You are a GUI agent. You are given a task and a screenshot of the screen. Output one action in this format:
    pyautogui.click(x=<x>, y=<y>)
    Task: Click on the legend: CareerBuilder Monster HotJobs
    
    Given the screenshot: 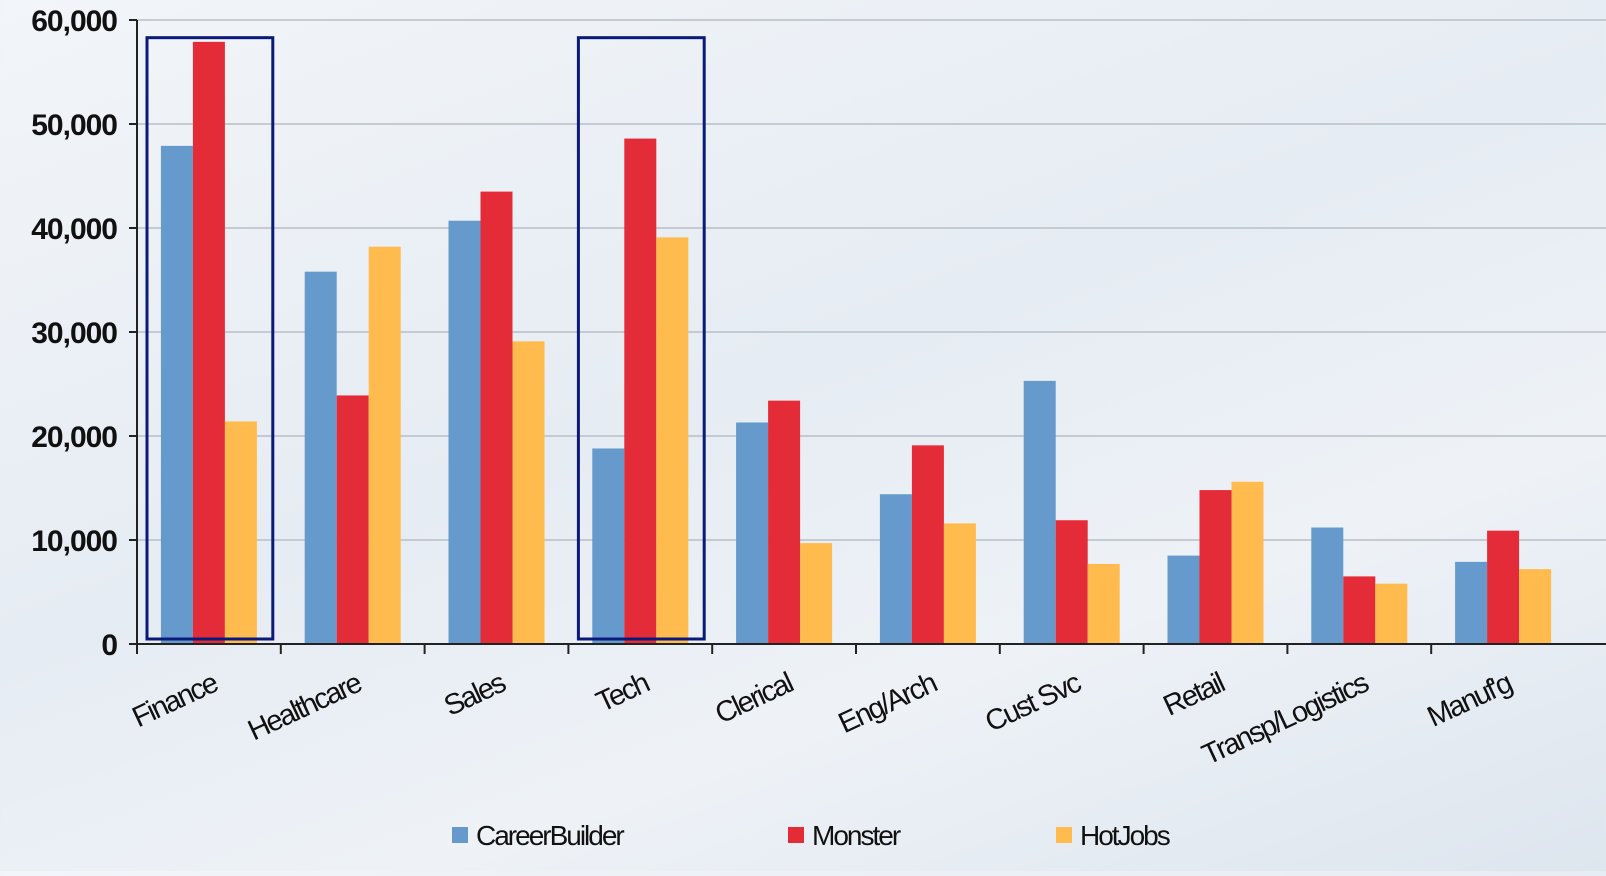 What is the action you would take?
    pyautogui.click(x=812, y=835)
    